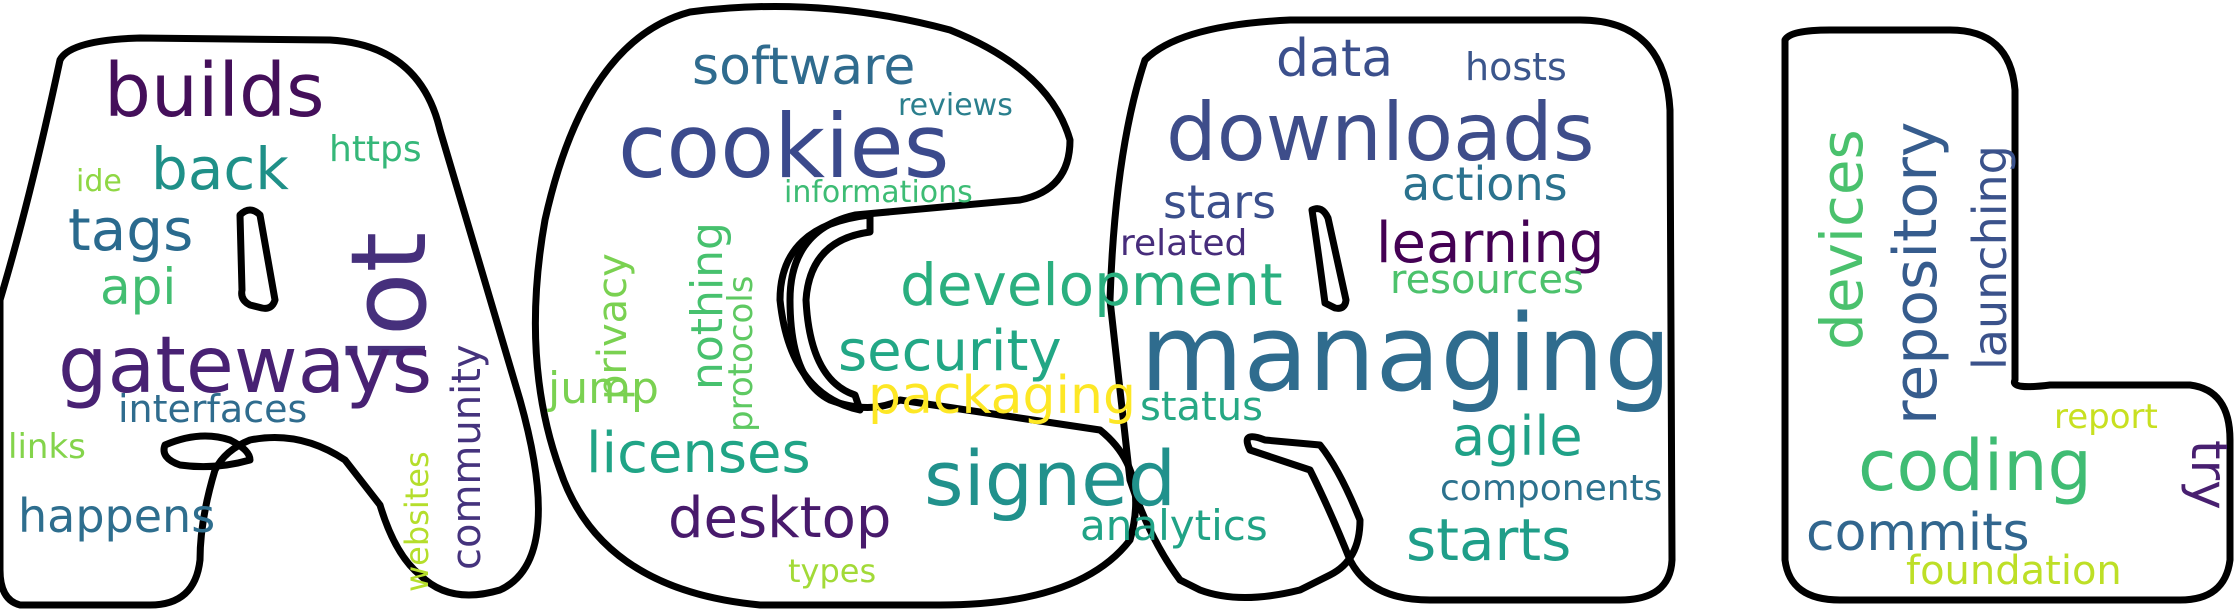 This screenshot has width=2234, height=616. Describe the element at coordinates (1219, 202) in the screenshot. I see `word-stars: stars` at that location.